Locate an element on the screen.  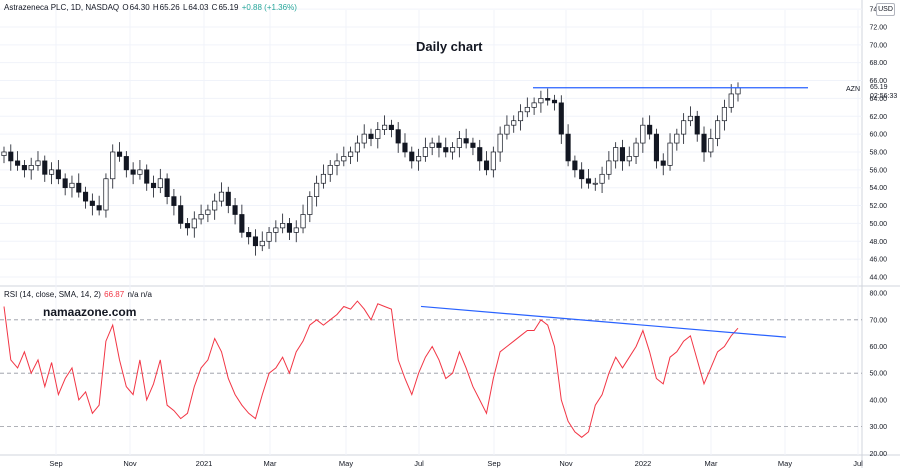
price-tick-label: 66.00 is located at coordinates (878, 81).